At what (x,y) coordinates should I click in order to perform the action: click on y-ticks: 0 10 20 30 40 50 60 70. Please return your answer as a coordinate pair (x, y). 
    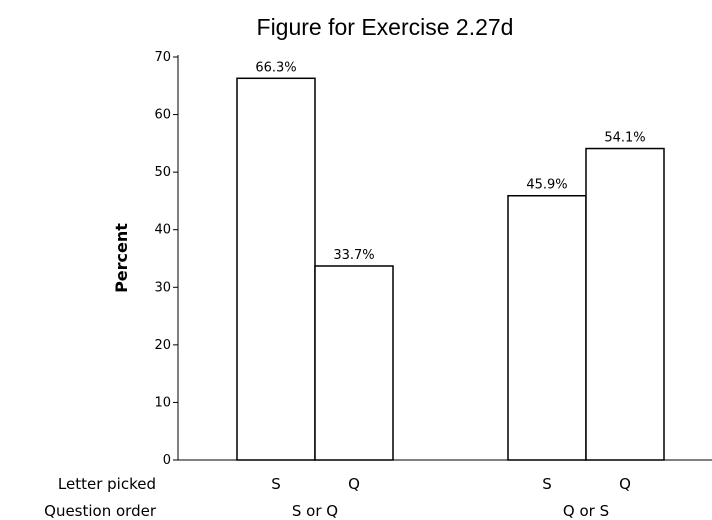
    Looking at the image, I should click on (166, 259).